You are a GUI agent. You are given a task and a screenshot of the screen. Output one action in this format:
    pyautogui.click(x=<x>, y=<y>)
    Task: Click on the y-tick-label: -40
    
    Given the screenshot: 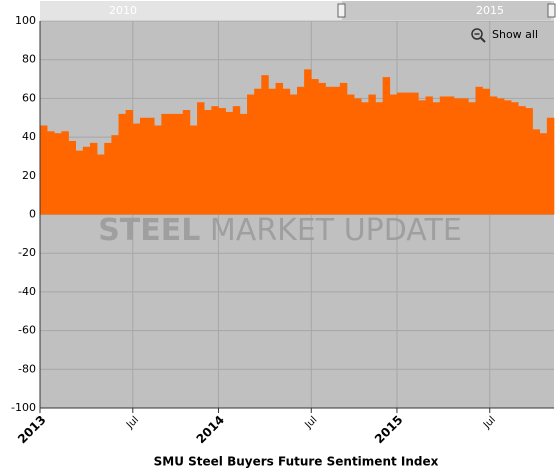 What is the action you would take?
    pyautogui.click(x=27, y=291)
    